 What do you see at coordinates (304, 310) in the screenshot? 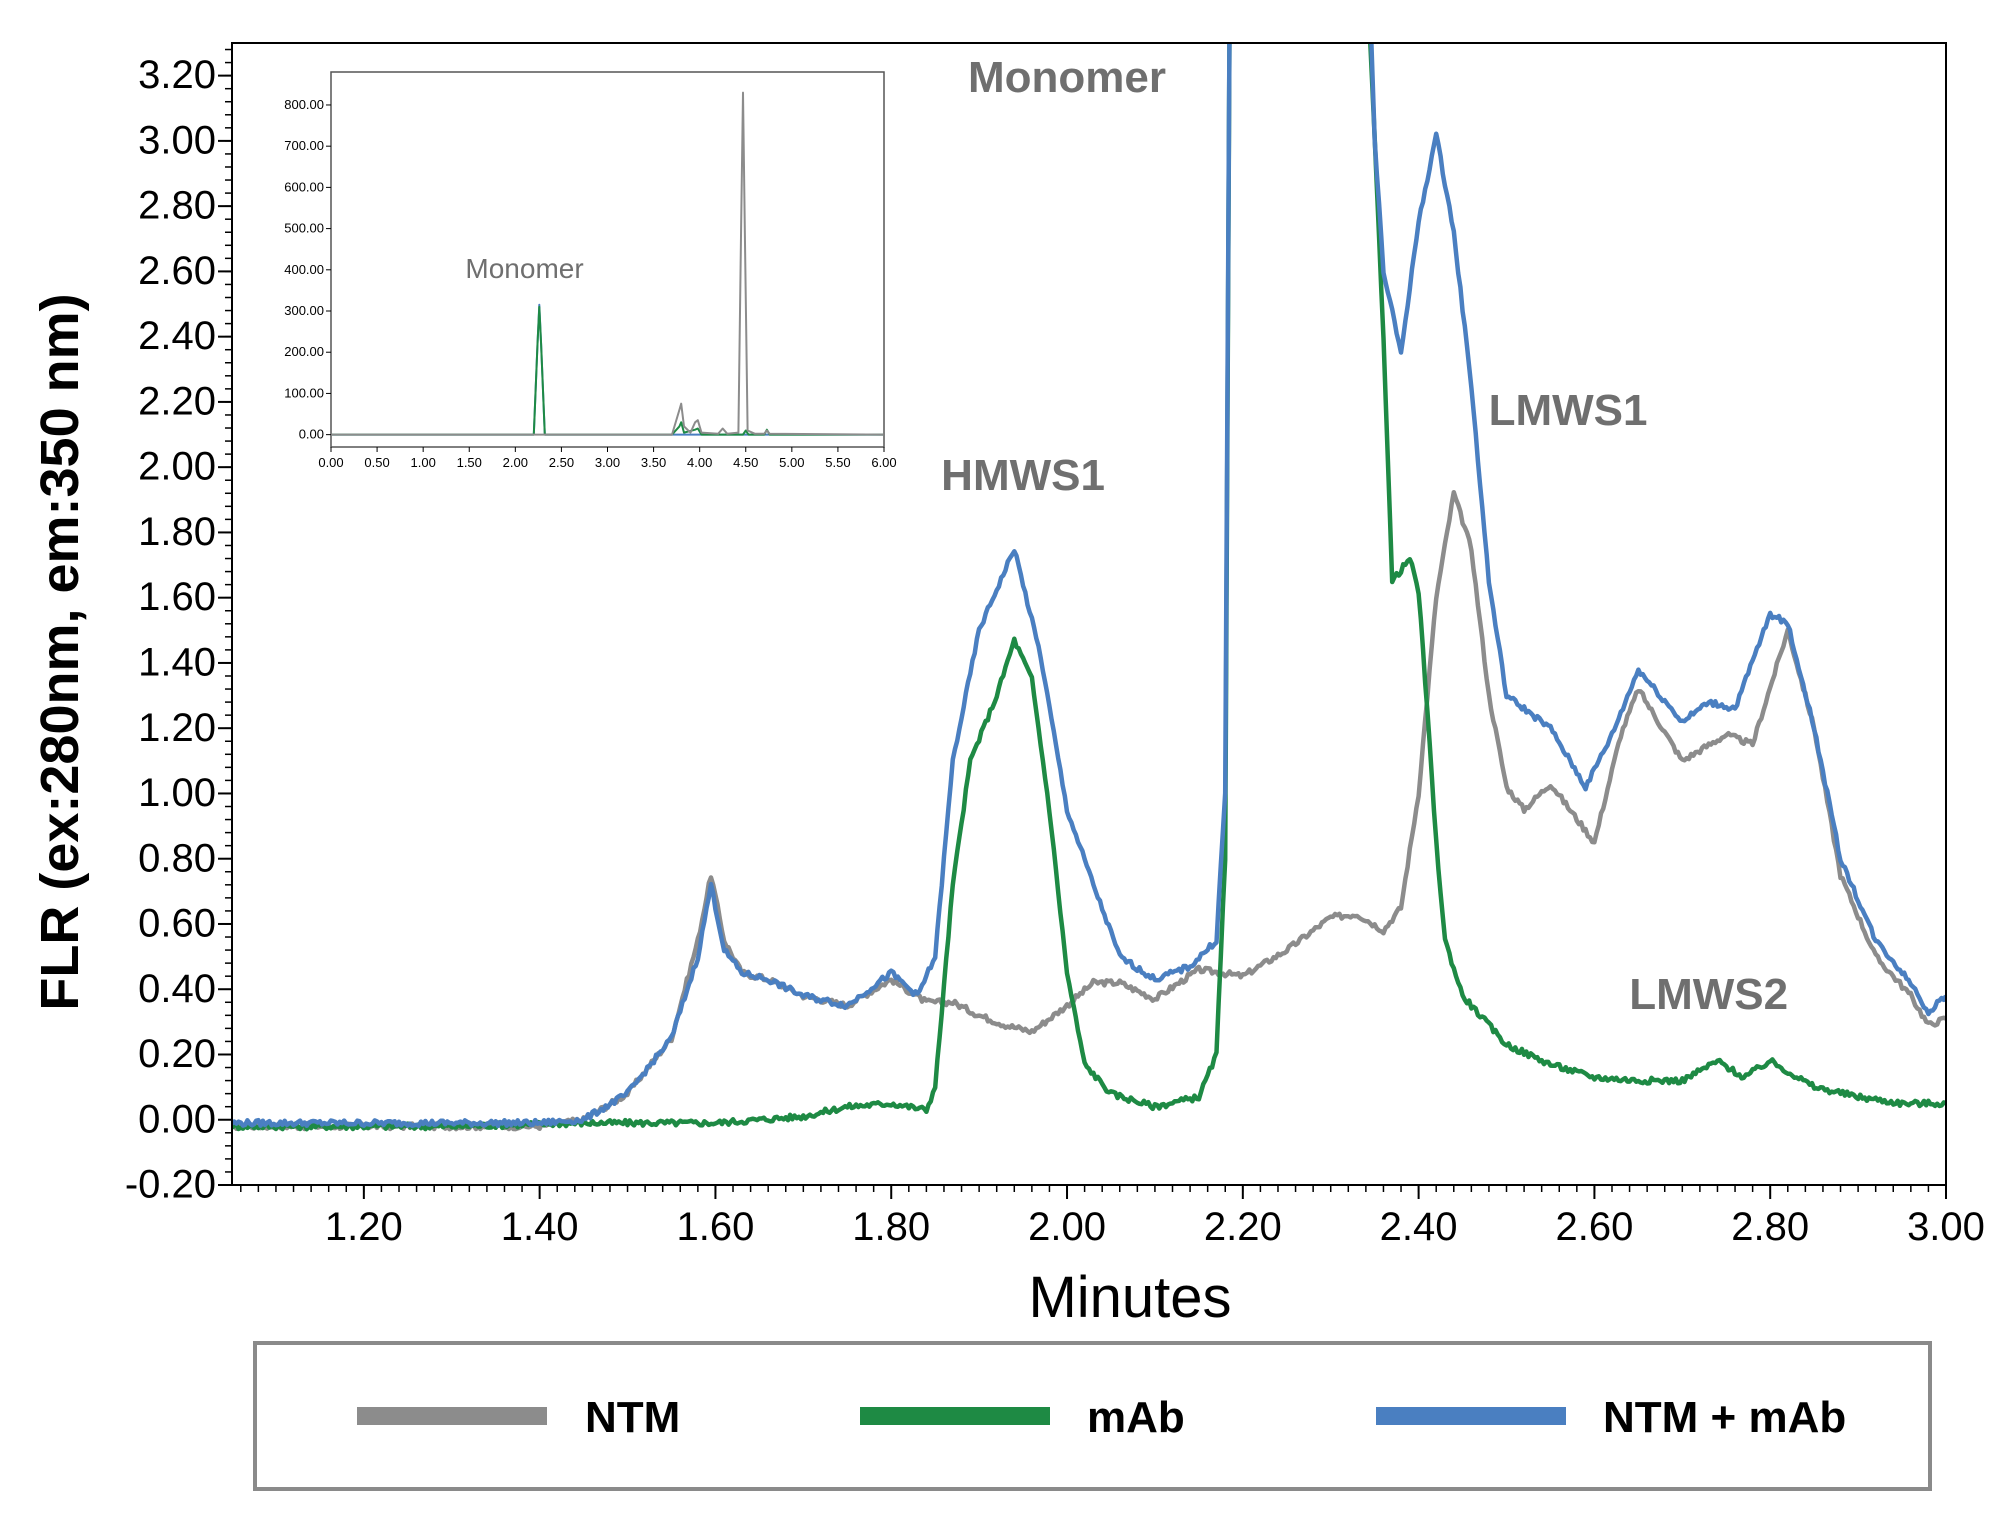
I see `inset-y-tick-label: 300.00` at bounding box center [304, 310].